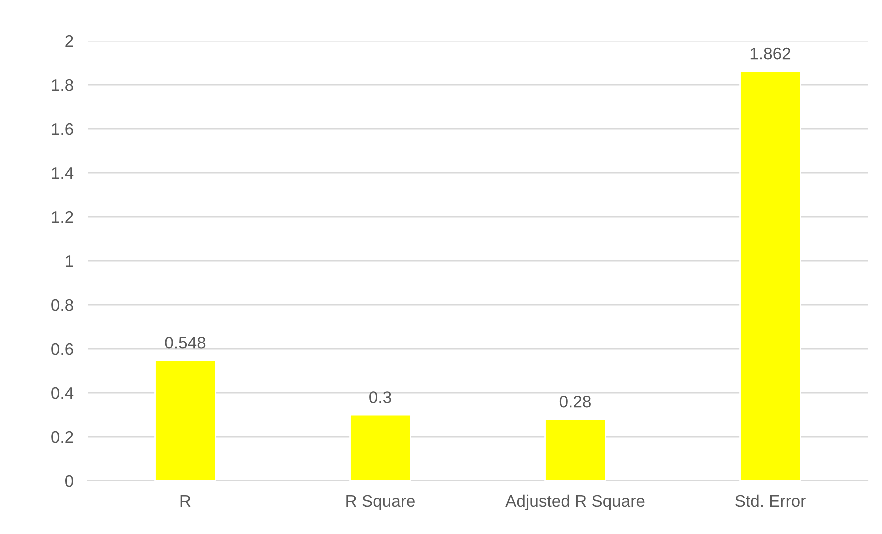 This screenshot has height=534, width=882. Describe the element at coordinates (63, 393) in the screenshot. I see `y-tick-label: 0.4` at that location.